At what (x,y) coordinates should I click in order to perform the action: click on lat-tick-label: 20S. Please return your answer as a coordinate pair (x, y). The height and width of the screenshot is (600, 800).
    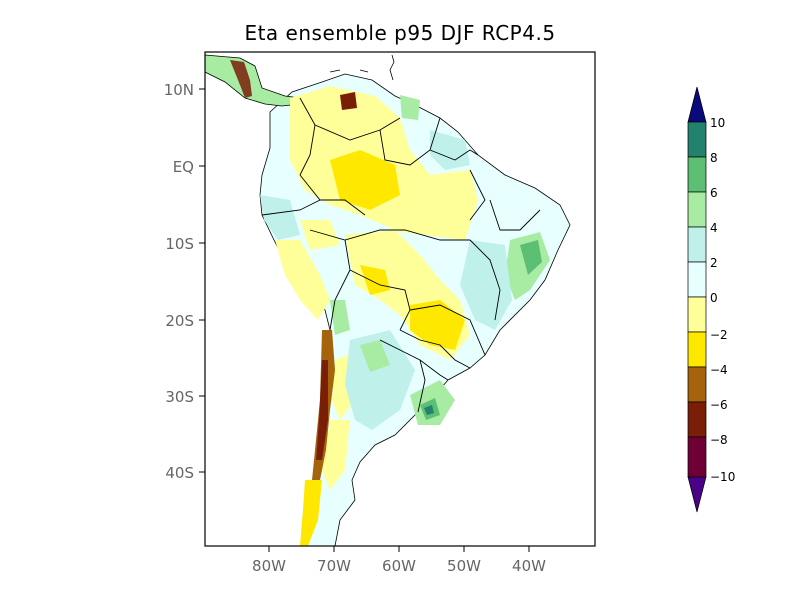
    Looking at the image, I should click on (179, 321).